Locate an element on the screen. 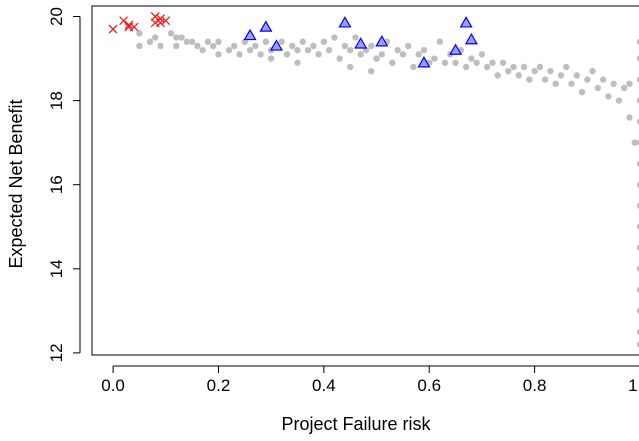  x-tick-label: 0.8 is located at coordinates (535, 385).